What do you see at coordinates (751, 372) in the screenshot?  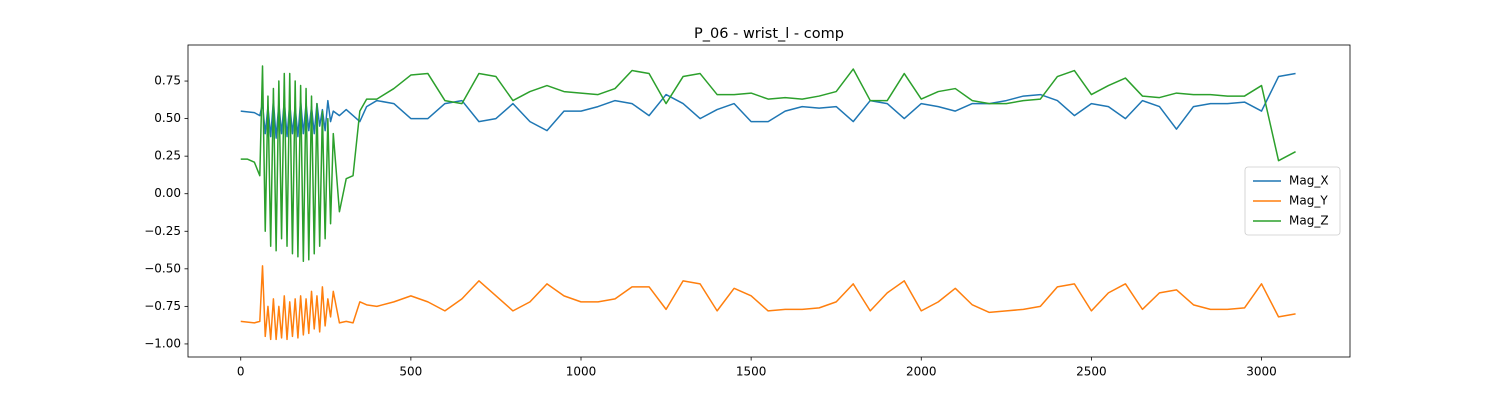 I see `x-tick-label: 1500` at bounding box center [751, 372].